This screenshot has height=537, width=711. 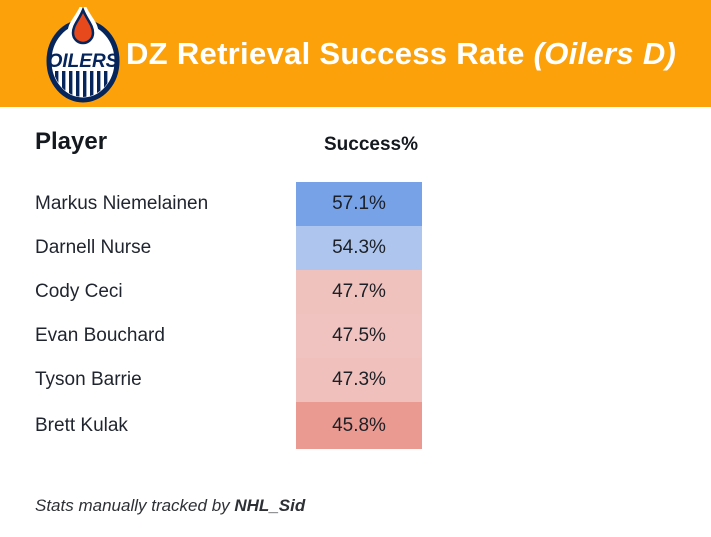 I want to click on success-cell: 54.3%, so click(x=359, y=248).